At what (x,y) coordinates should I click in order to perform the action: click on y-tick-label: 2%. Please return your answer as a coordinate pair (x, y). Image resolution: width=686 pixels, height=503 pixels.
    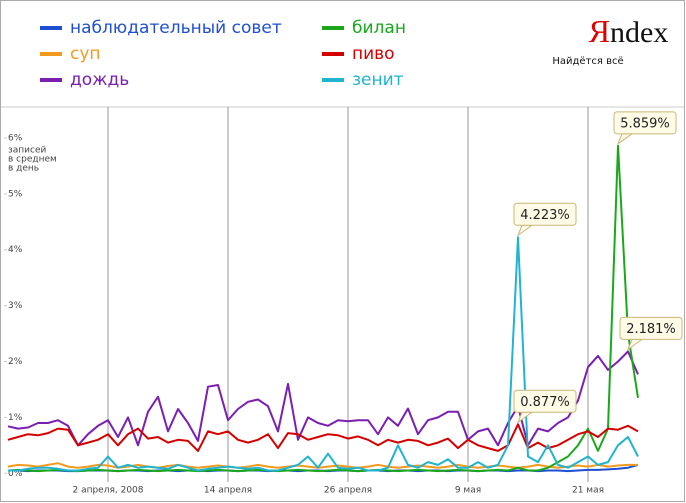
    Looking at the image, I should click on (15, 362).